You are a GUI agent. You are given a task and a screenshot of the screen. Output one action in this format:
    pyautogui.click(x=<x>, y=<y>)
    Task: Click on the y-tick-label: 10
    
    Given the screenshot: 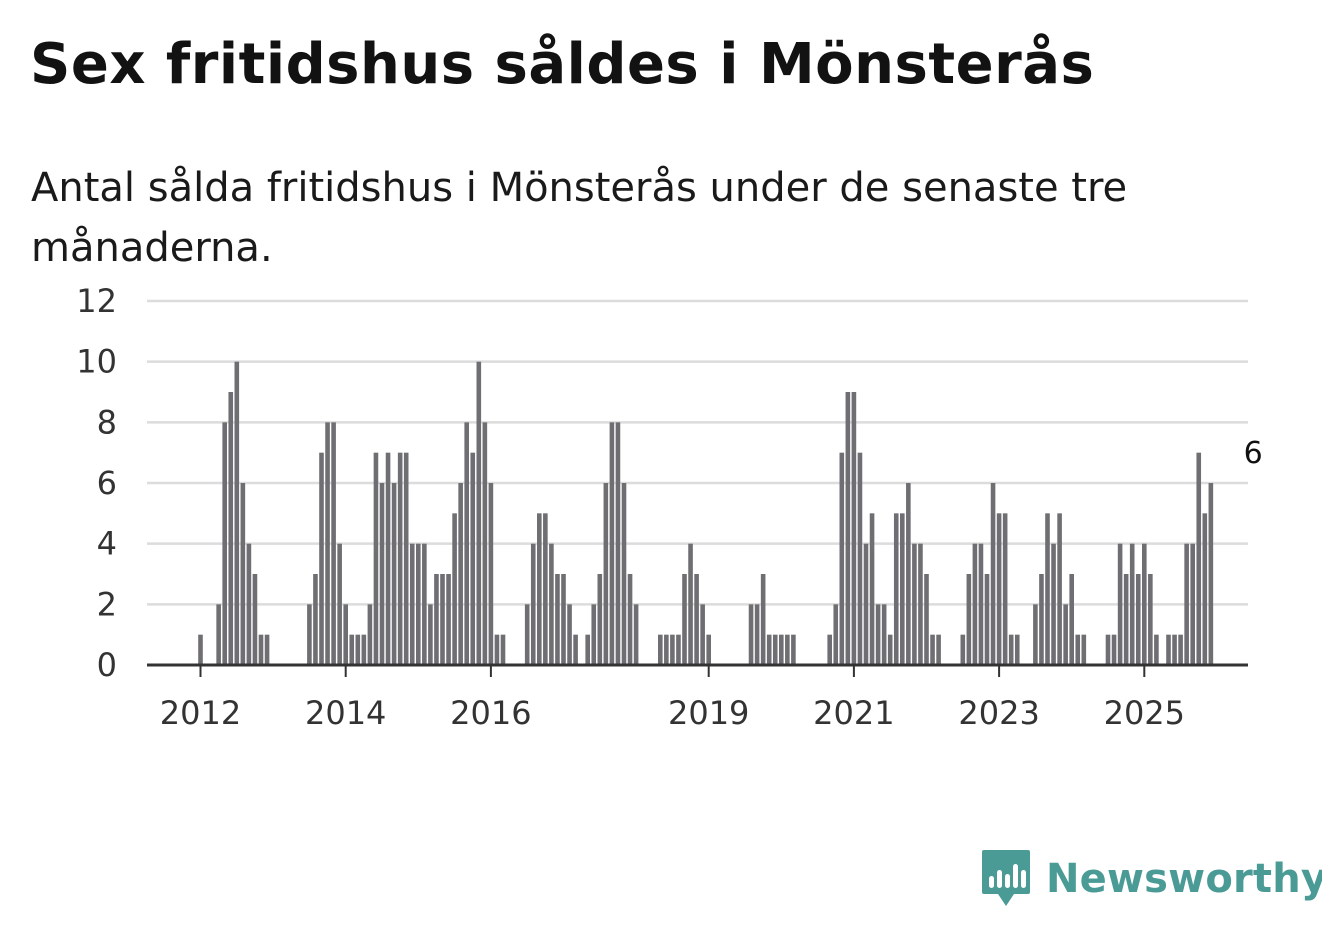 What is the action you would take?
    pyautogui.click(x=96, y=362)
    